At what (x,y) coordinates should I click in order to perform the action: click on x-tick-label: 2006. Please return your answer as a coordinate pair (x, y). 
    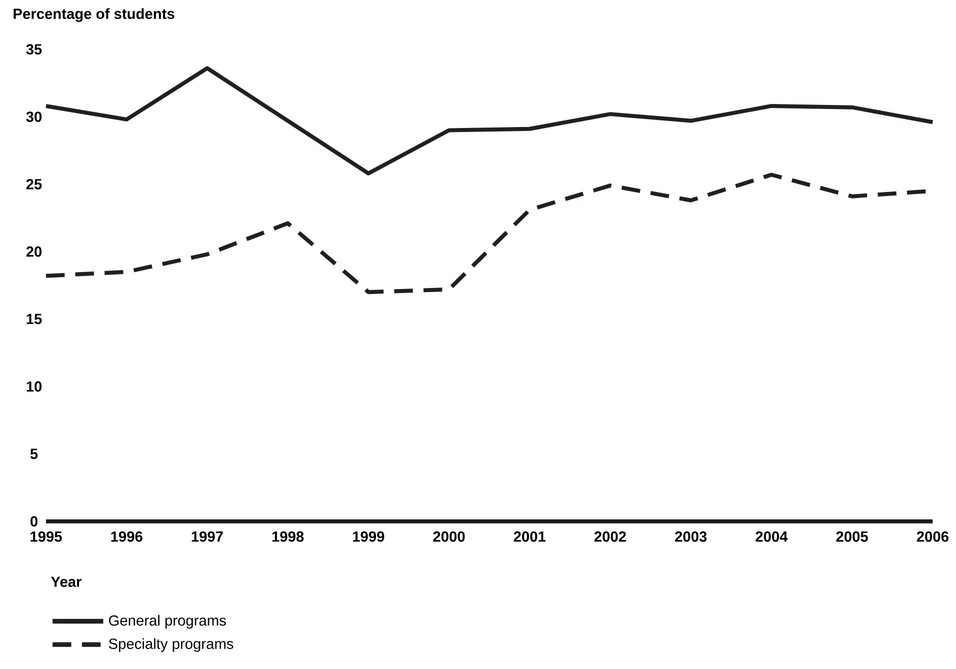
    Looking at the image, I should click on (932, 536).